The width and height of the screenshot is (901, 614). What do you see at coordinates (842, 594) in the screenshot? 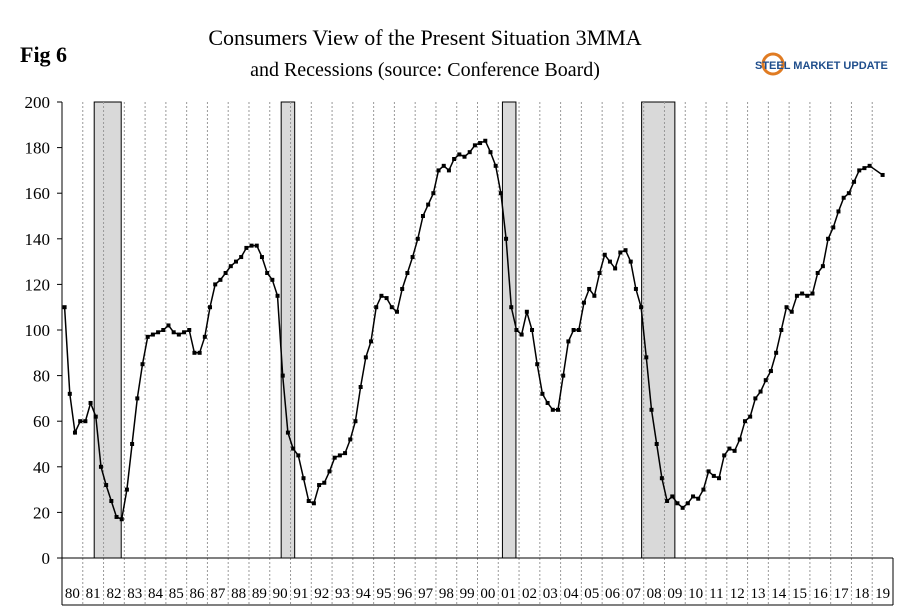
I see `x-tick-label: 17` at bounding box center [842, 594].